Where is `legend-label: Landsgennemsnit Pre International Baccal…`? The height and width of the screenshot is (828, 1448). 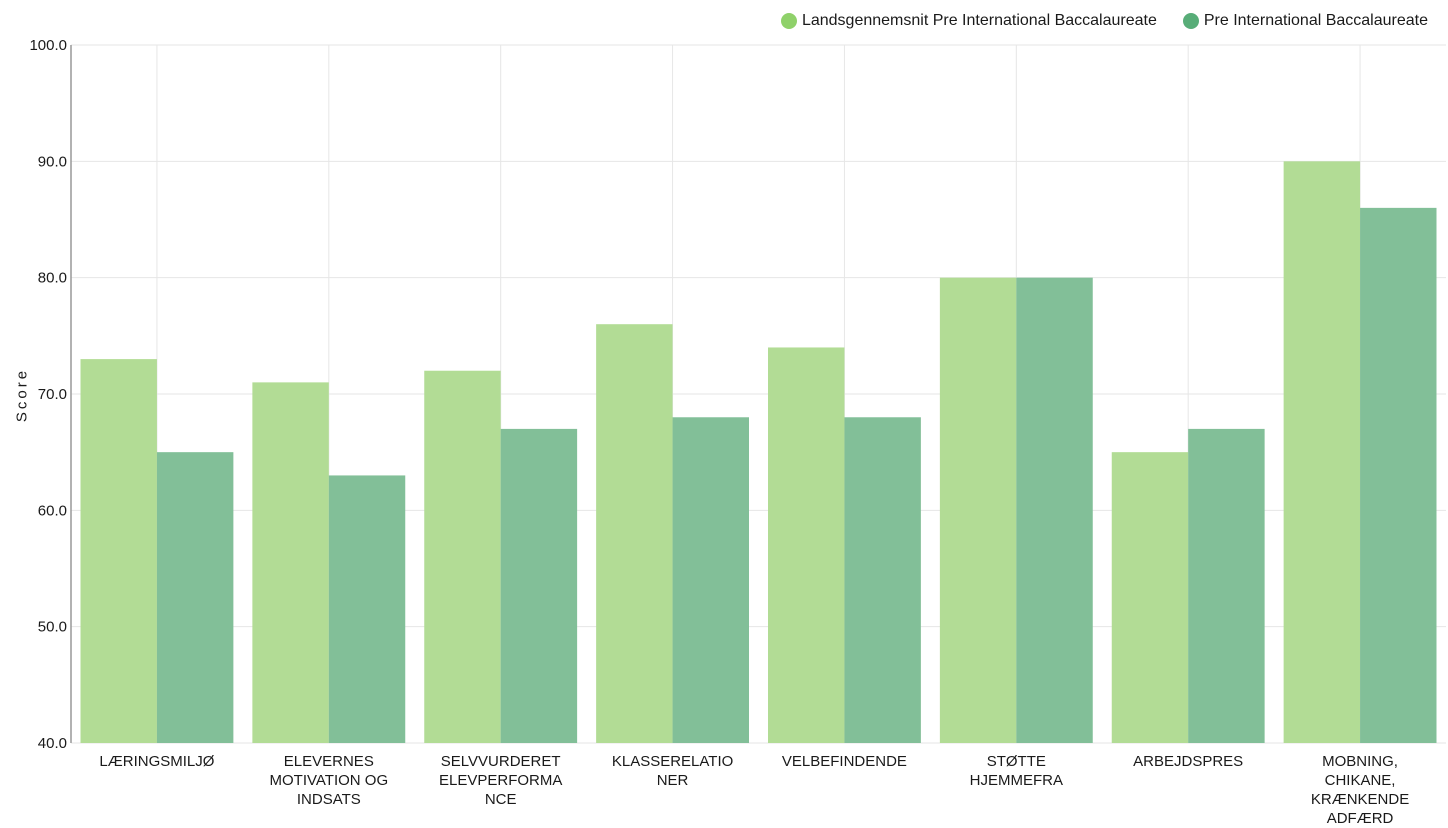
legend-label: Landsgennemsnit Pre International Baccal… is located at coordinates (979, 20).